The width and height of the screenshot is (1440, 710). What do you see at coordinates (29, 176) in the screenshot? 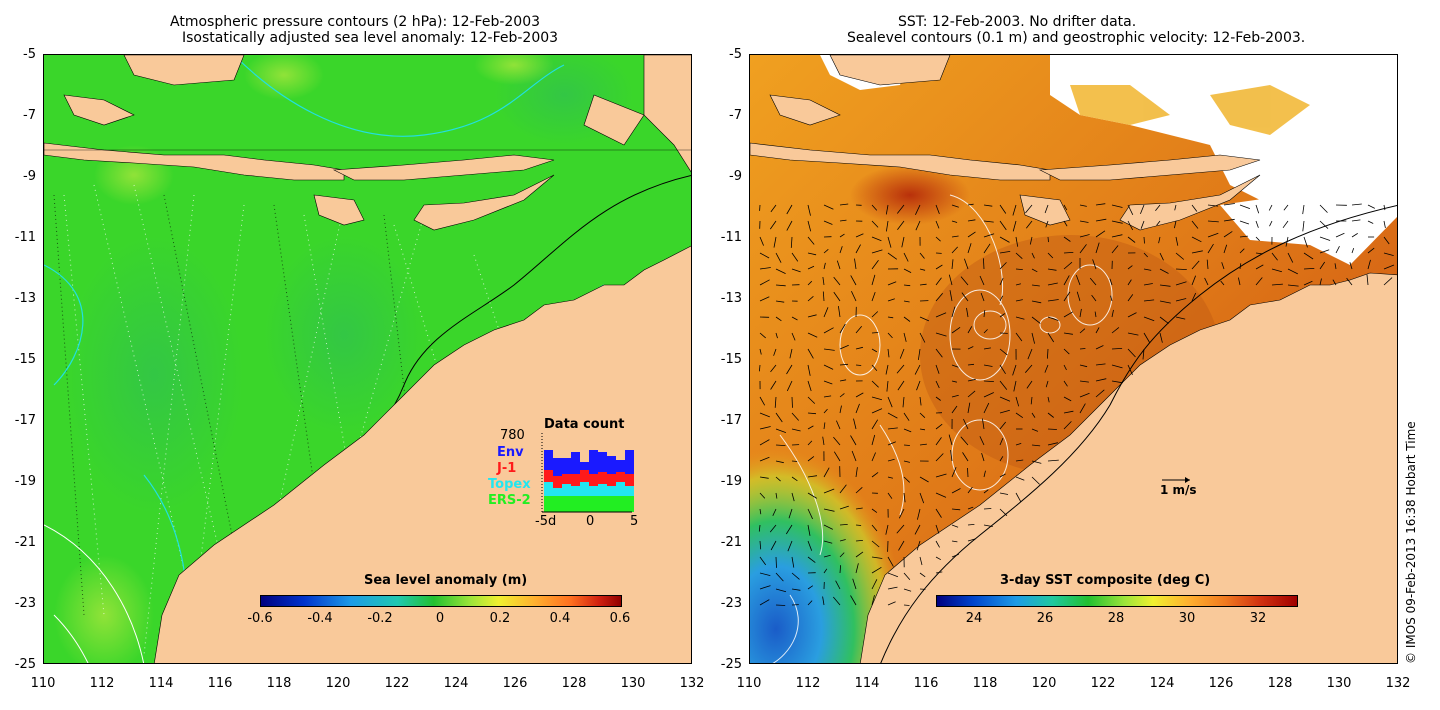
I see `left-y-tick: -9` at bounding box center [29, 176].